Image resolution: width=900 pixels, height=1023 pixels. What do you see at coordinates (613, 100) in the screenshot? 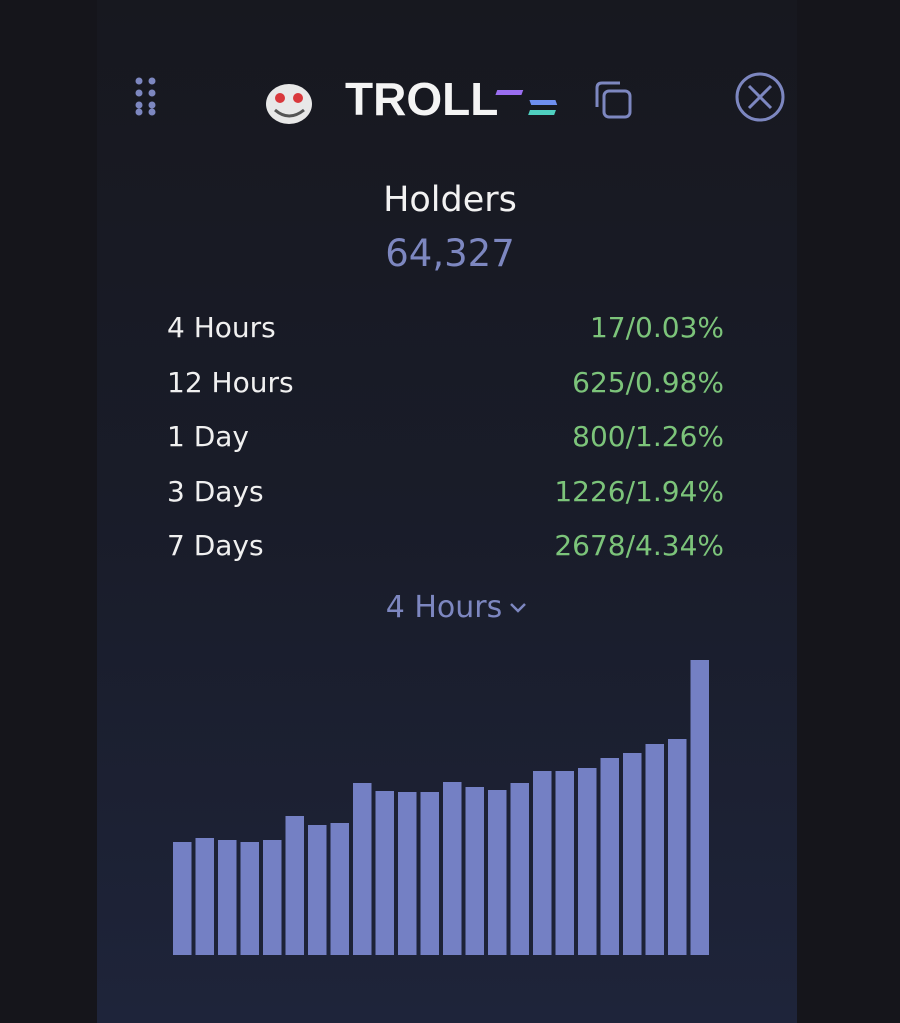
I see `copy-icon` at bounding box center [613, 100].